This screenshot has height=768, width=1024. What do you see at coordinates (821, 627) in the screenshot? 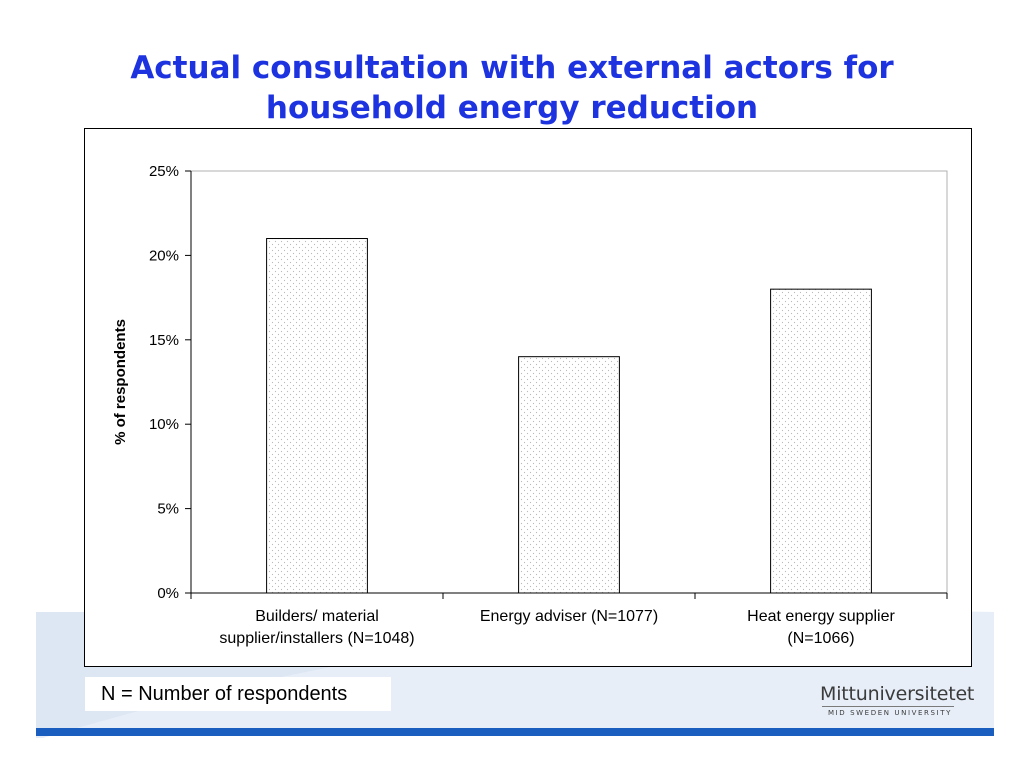
I see `x-category-label: Heat energy supplier (N=1066)` at bounding box center [821, 627].